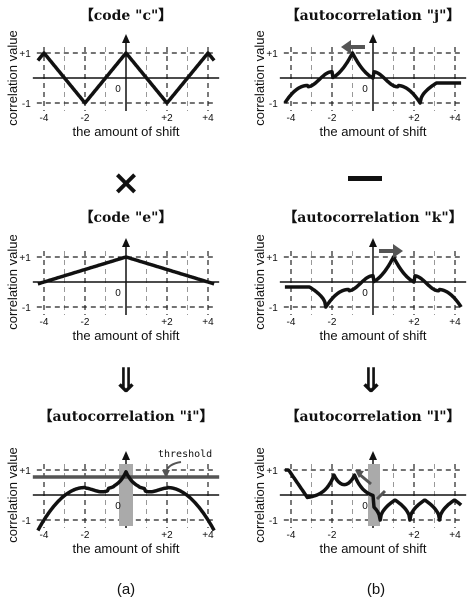 Image resolution: width=473 pixels, height=602 pixels. I want to click on shift-left-arrow, so click(353, 47).